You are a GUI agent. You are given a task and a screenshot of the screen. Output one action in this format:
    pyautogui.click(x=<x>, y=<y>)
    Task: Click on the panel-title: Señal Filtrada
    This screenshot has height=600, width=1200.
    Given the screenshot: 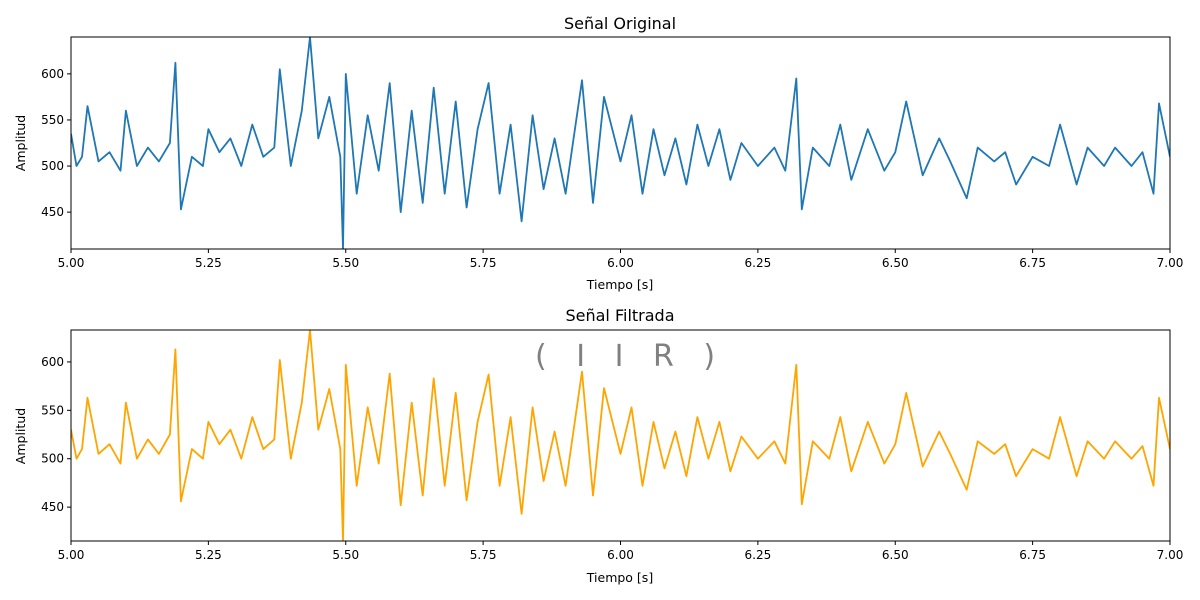 What is the action you would take?
    pyautogui.click(x=619, y=315)
    